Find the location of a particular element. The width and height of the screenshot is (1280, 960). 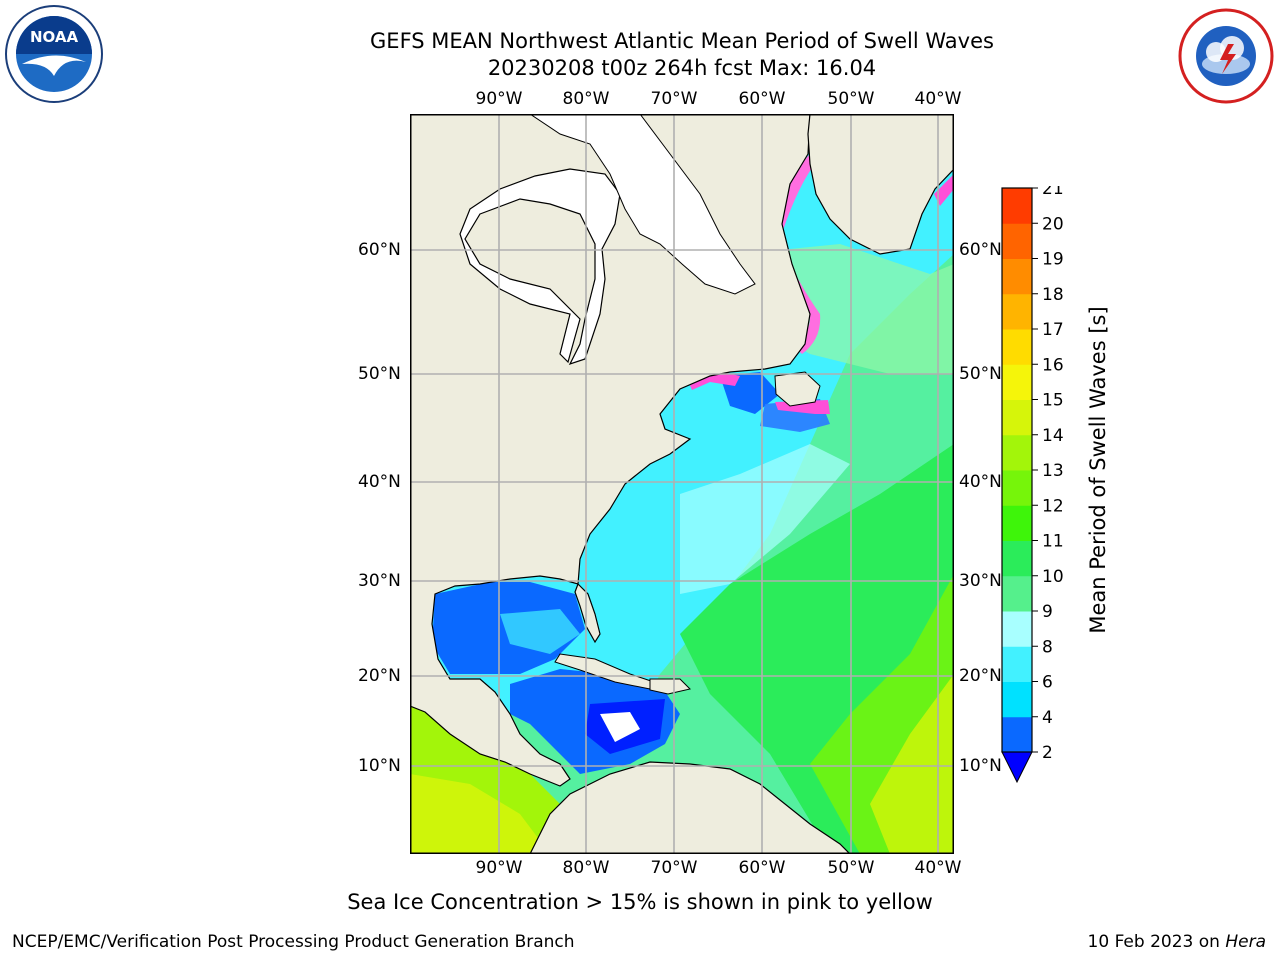

lat-label-left: 30°N is located at coordinates (379, 581).